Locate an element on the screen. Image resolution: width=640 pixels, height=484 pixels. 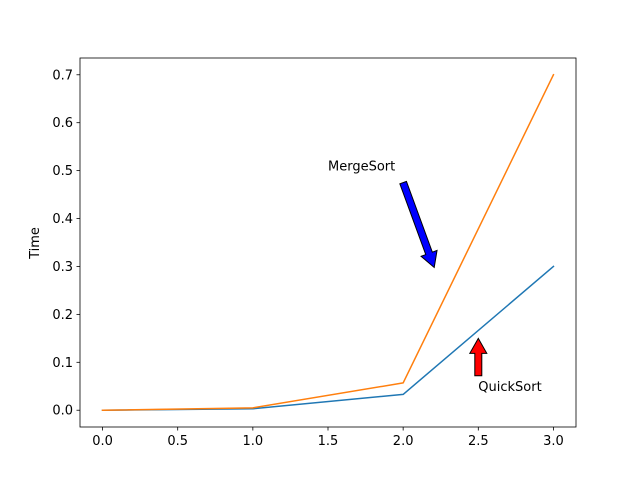
x-tick-label: 1.0 is located at coordinates (253, 441).